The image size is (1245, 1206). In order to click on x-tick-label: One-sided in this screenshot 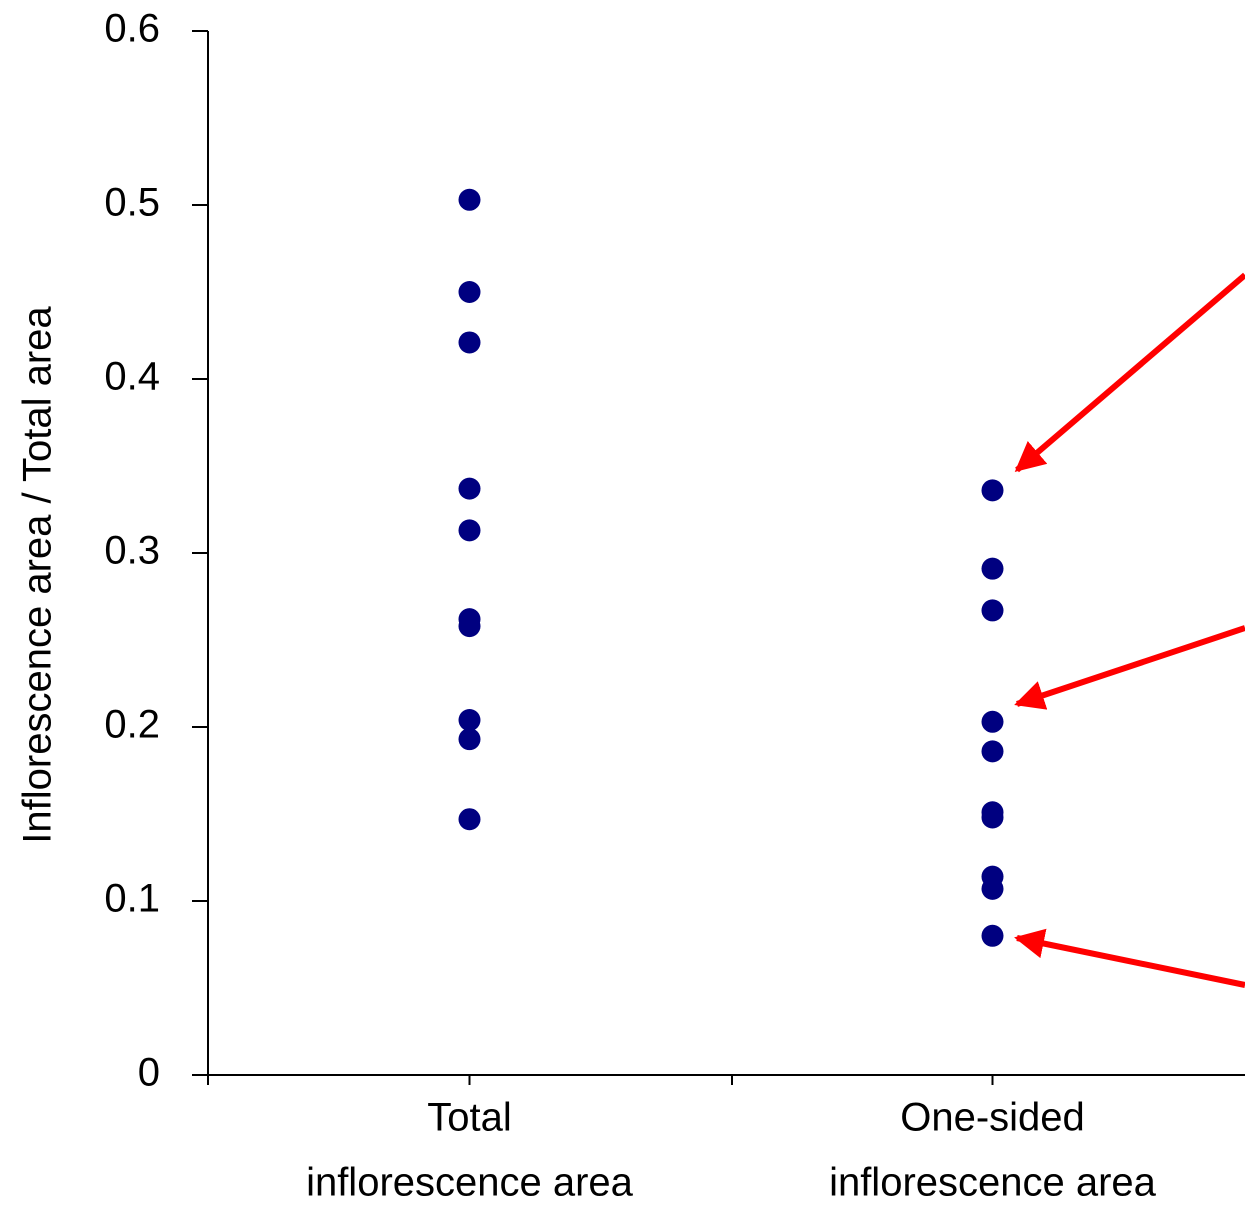, I will do `click(992, 1118)`.